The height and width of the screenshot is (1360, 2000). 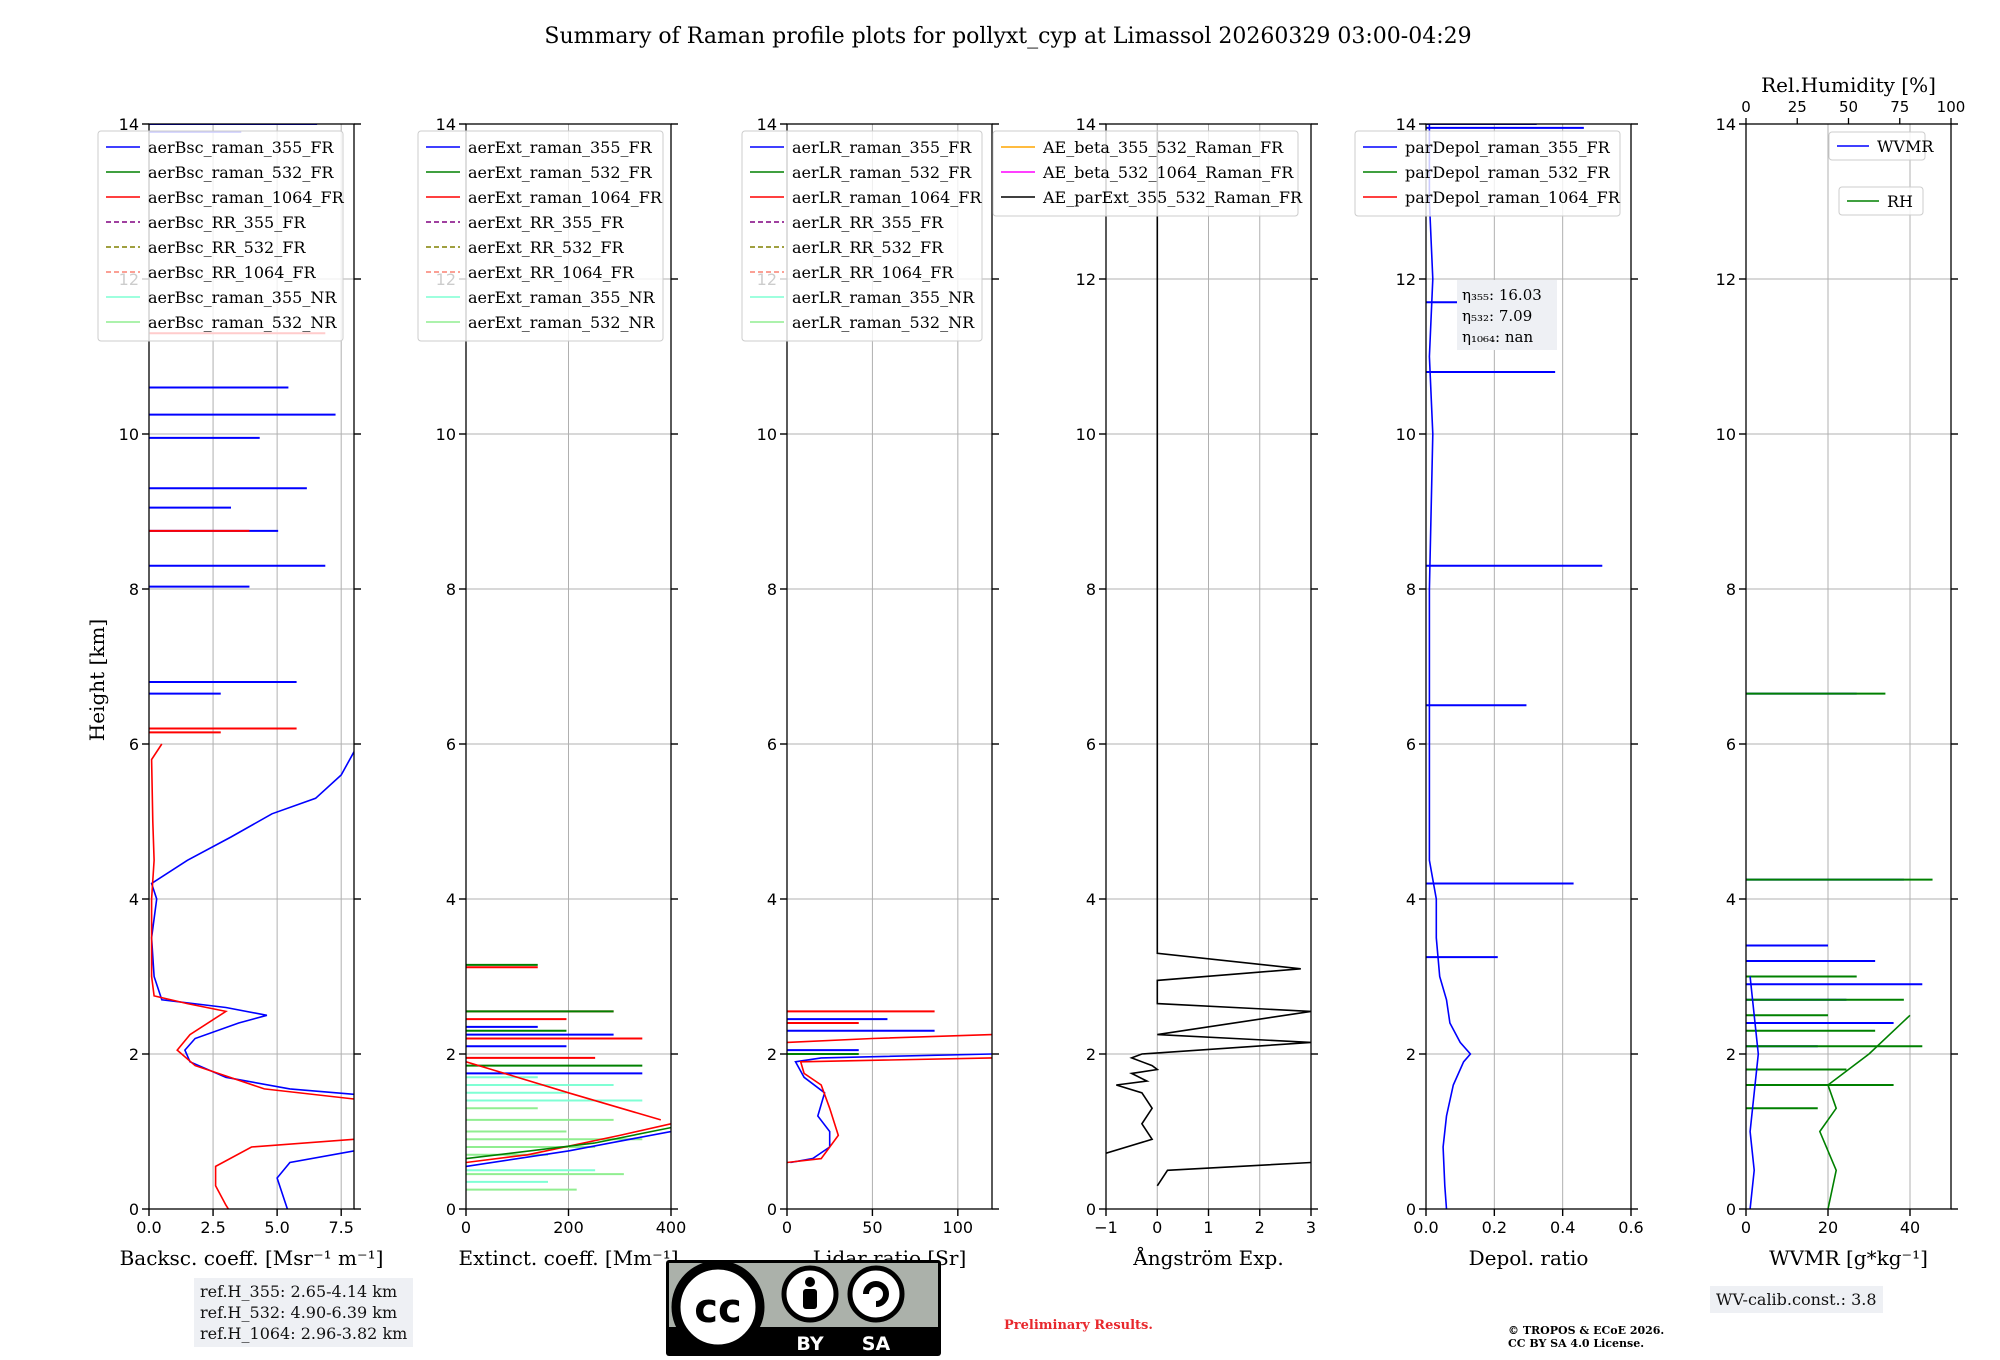 What do you see at coordinates (1910, 1227) in the screenshot?
I see `x-tick-label: 40` at bounding box center [1910, 1227].